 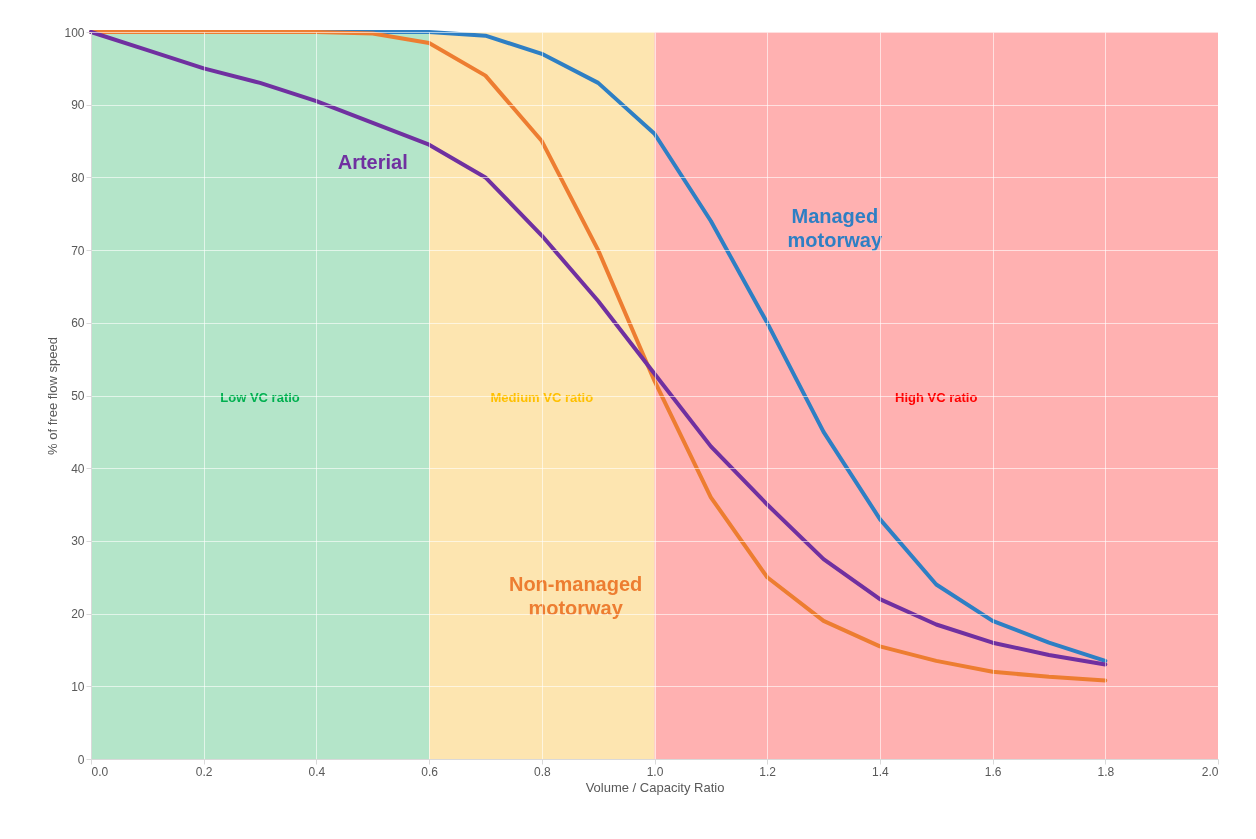 I want to click on y-tick-label: 60, so click(x=78, y=323).